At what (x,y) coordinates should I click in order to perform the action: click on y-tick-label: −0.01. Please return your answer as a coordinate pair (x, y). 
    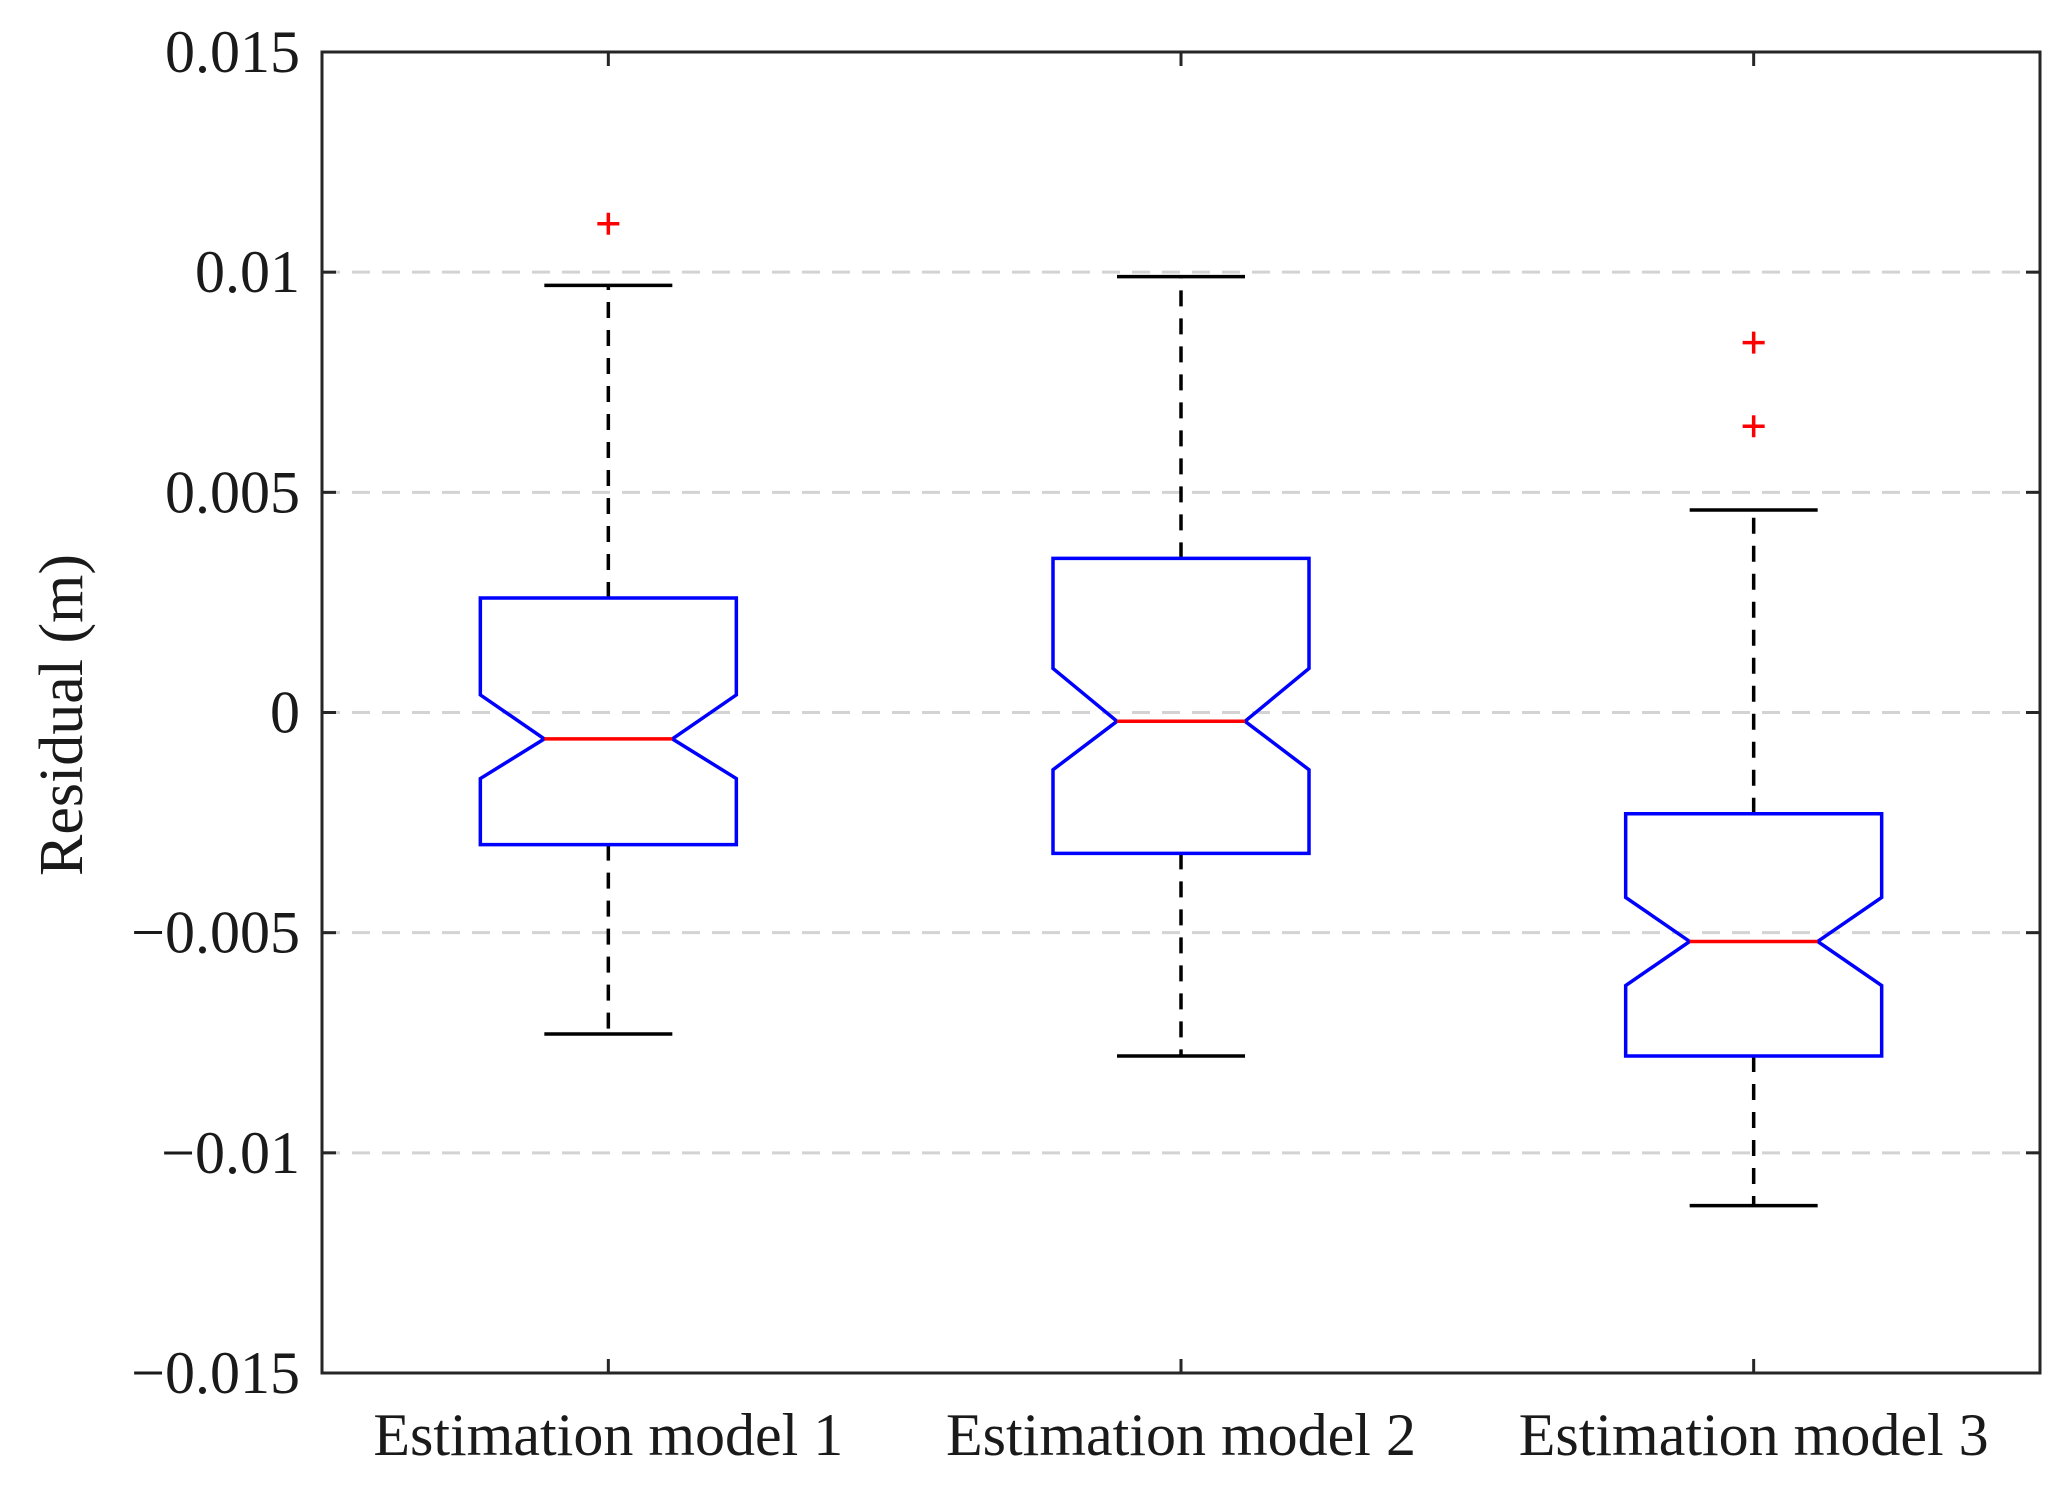
    Looking at the image, I should click on (230, 1153).